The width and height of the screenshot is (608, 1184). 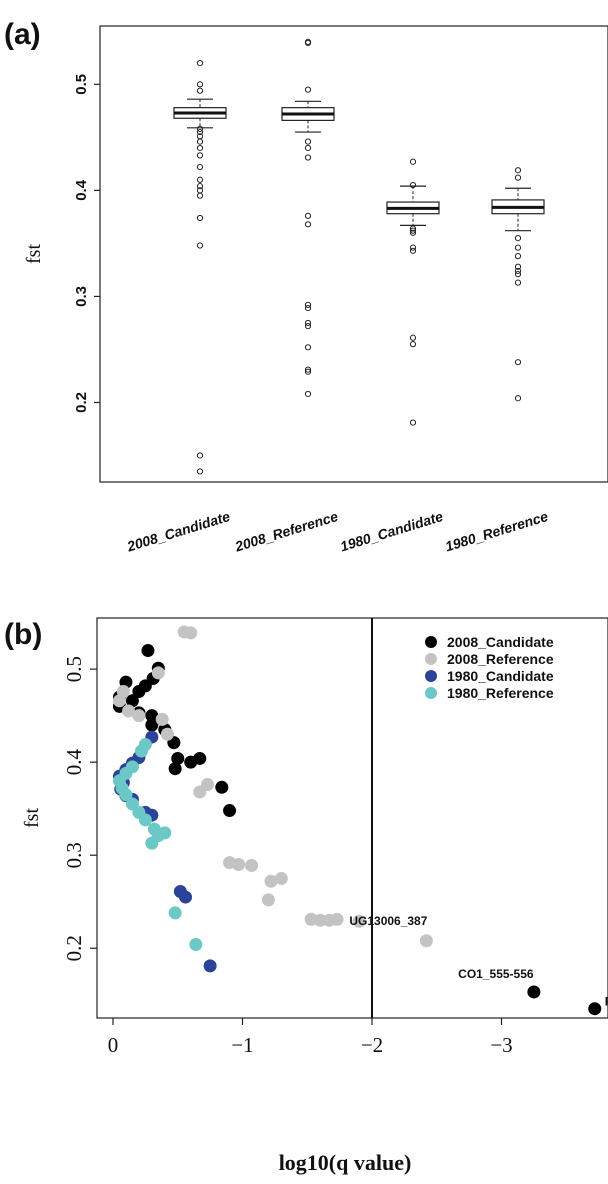 I want to click on annotation-2: FLC_598, so click(x=606, y=1002).